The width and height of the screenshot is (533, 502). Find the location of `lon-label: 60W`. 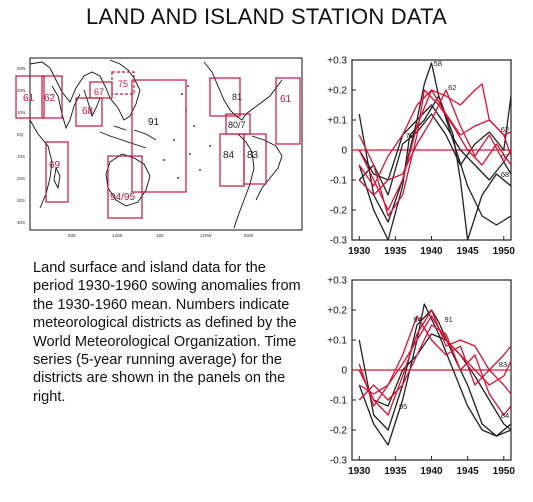

lon-label: 60W is located at coordinates (249, 235).